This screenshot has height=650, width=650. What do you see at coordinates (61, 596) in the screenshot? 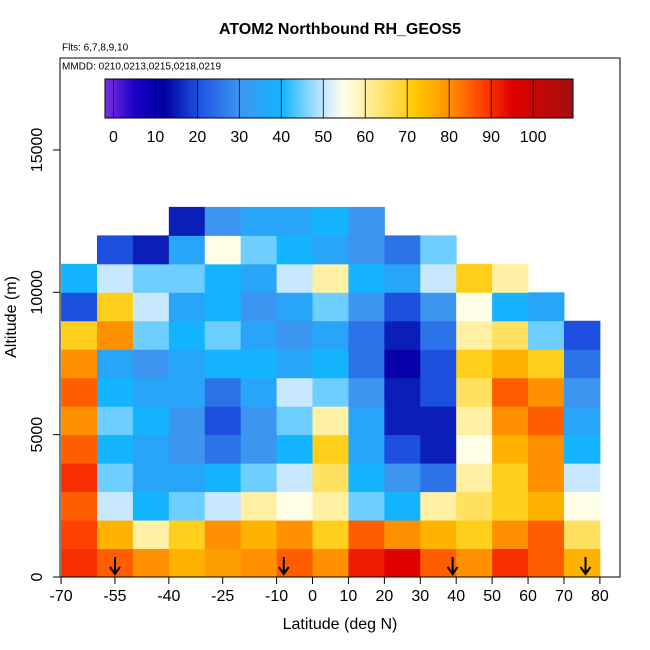
I see `x-tick-label: -70` at bounding box center [61, 596].